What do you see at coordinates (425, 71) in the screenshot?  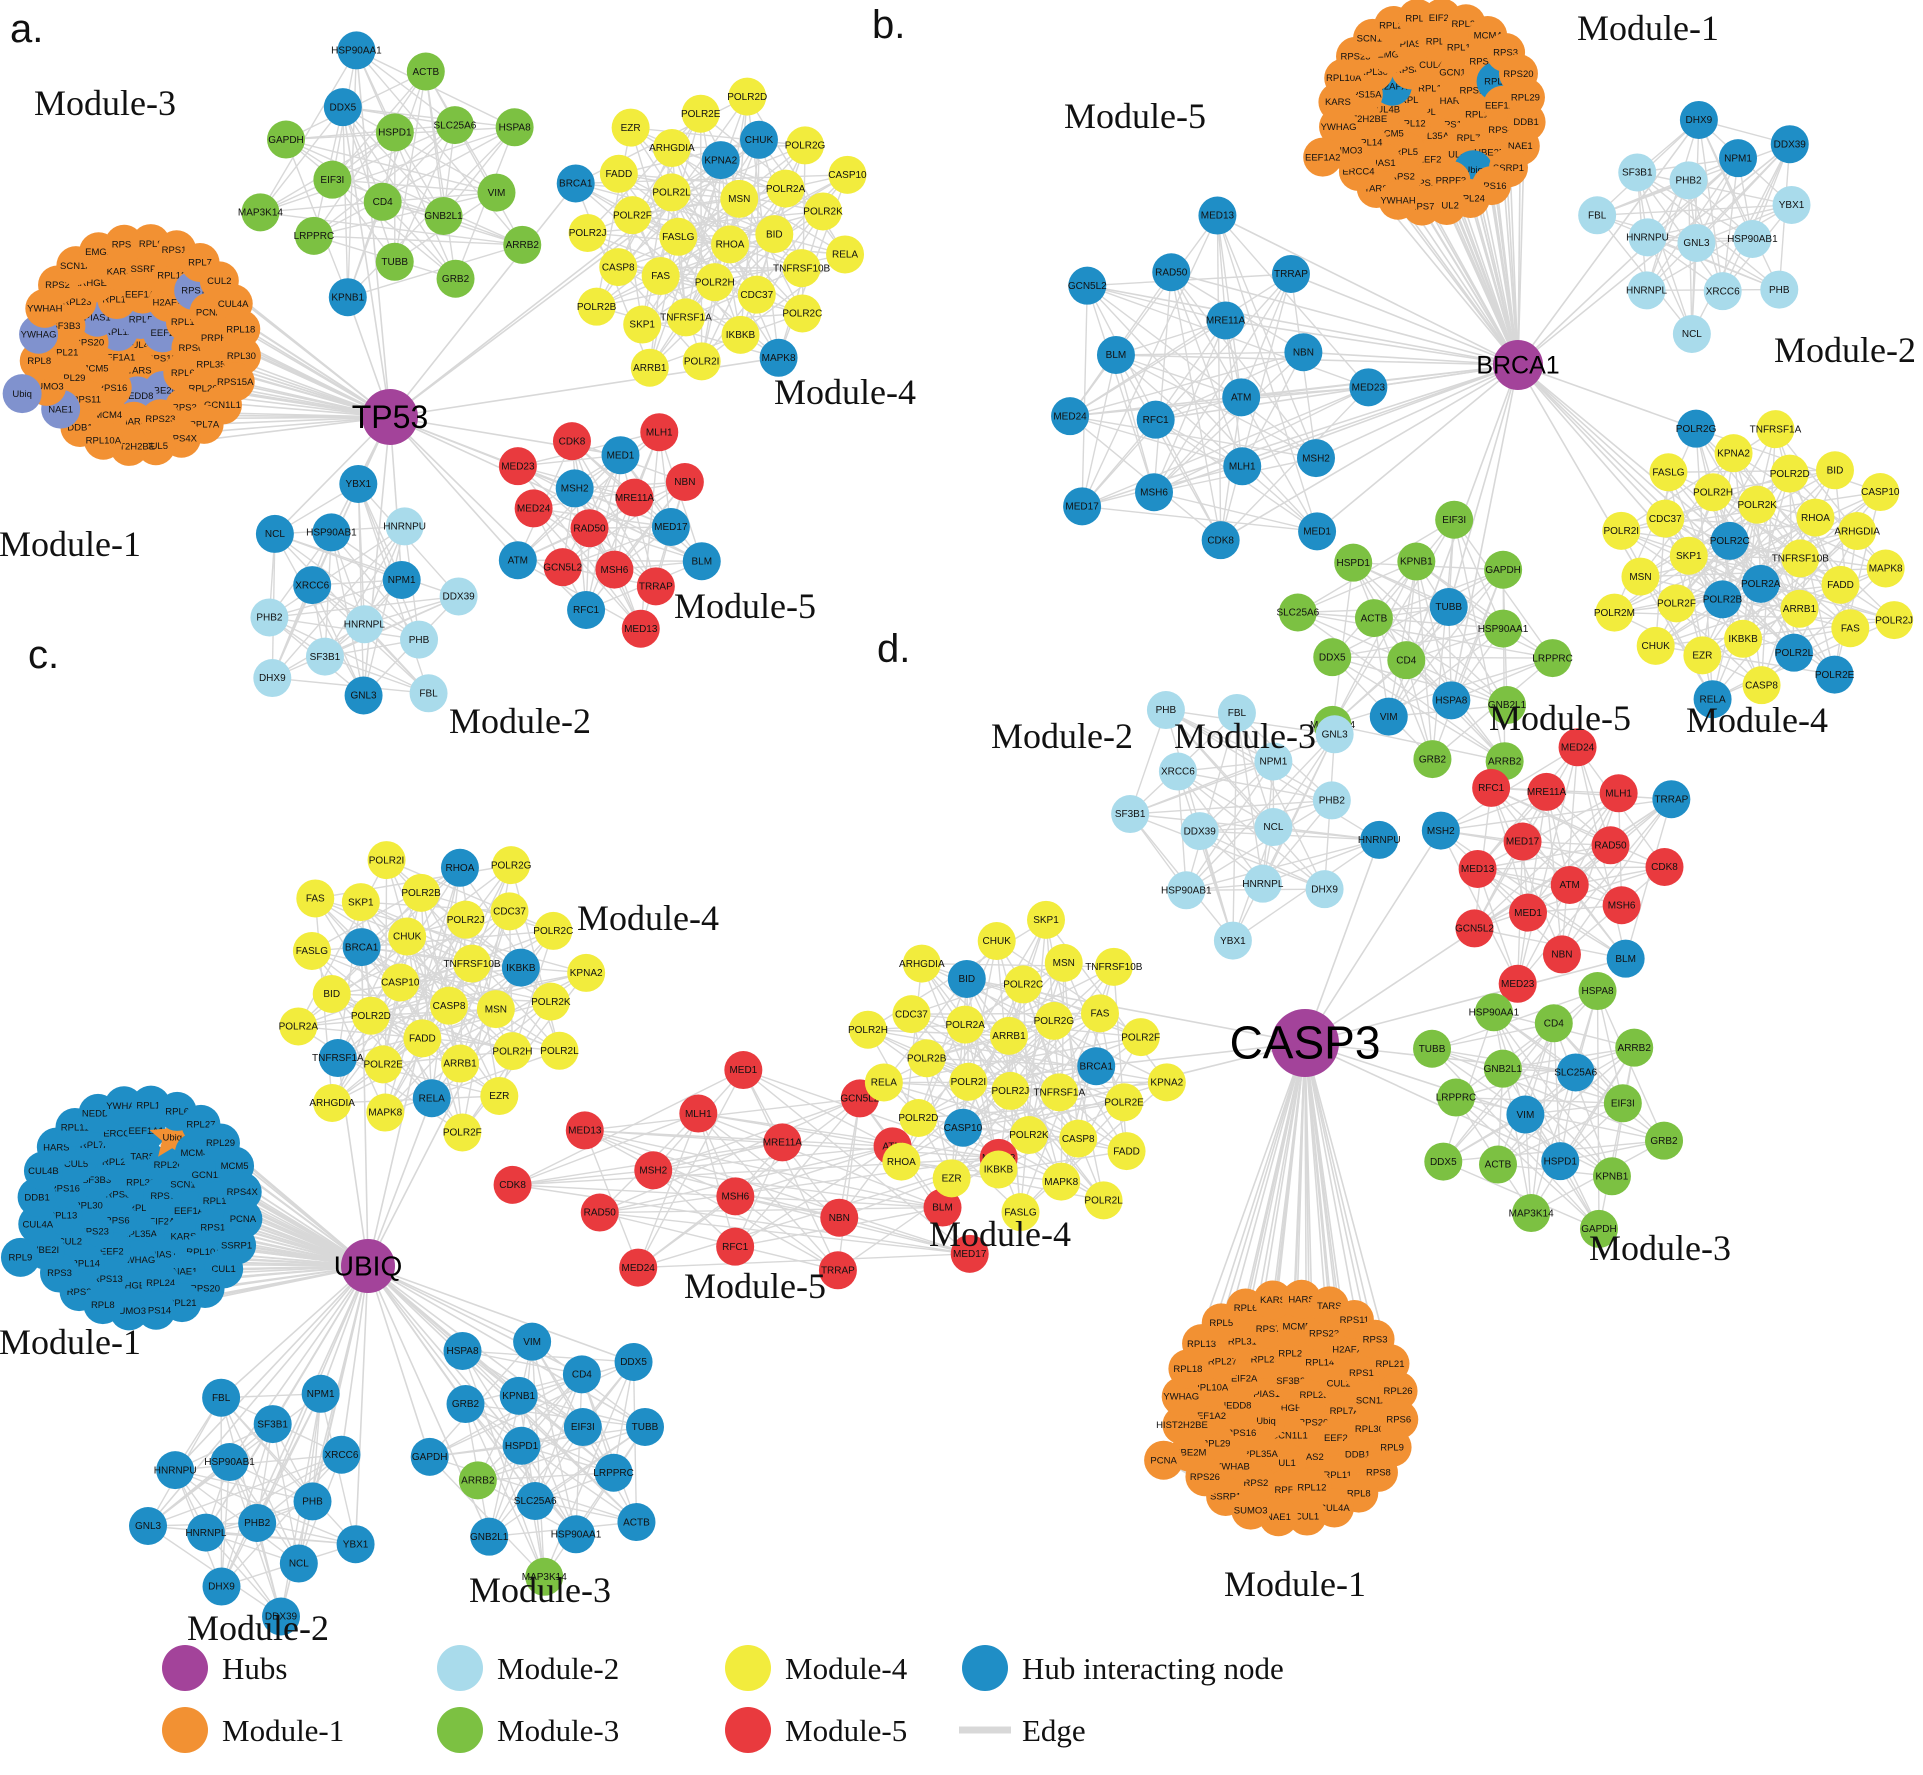 I see `node-ACTB: ACTB` at bounding box center [425, 71].